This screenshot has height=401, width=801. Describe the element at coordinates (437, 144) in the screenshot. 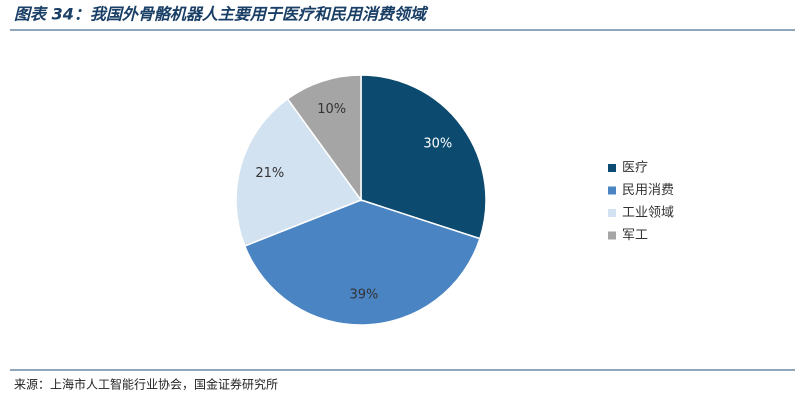

I see `data-label: 30%` at that location.